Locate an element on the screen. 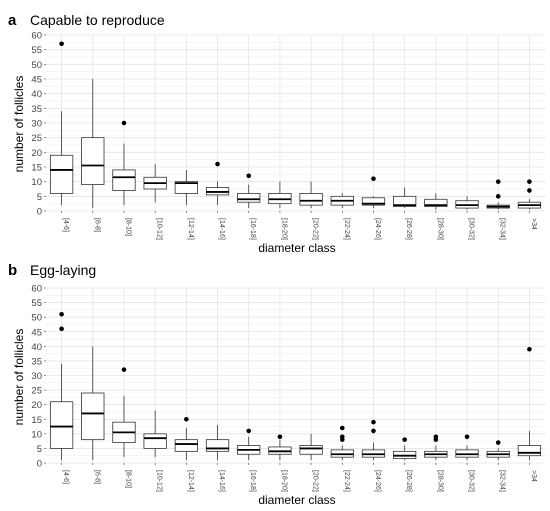 The width and height of the screenshot is (550, 511). panel-a-y-tick-label: 20 is located at coordinates (36, 153).